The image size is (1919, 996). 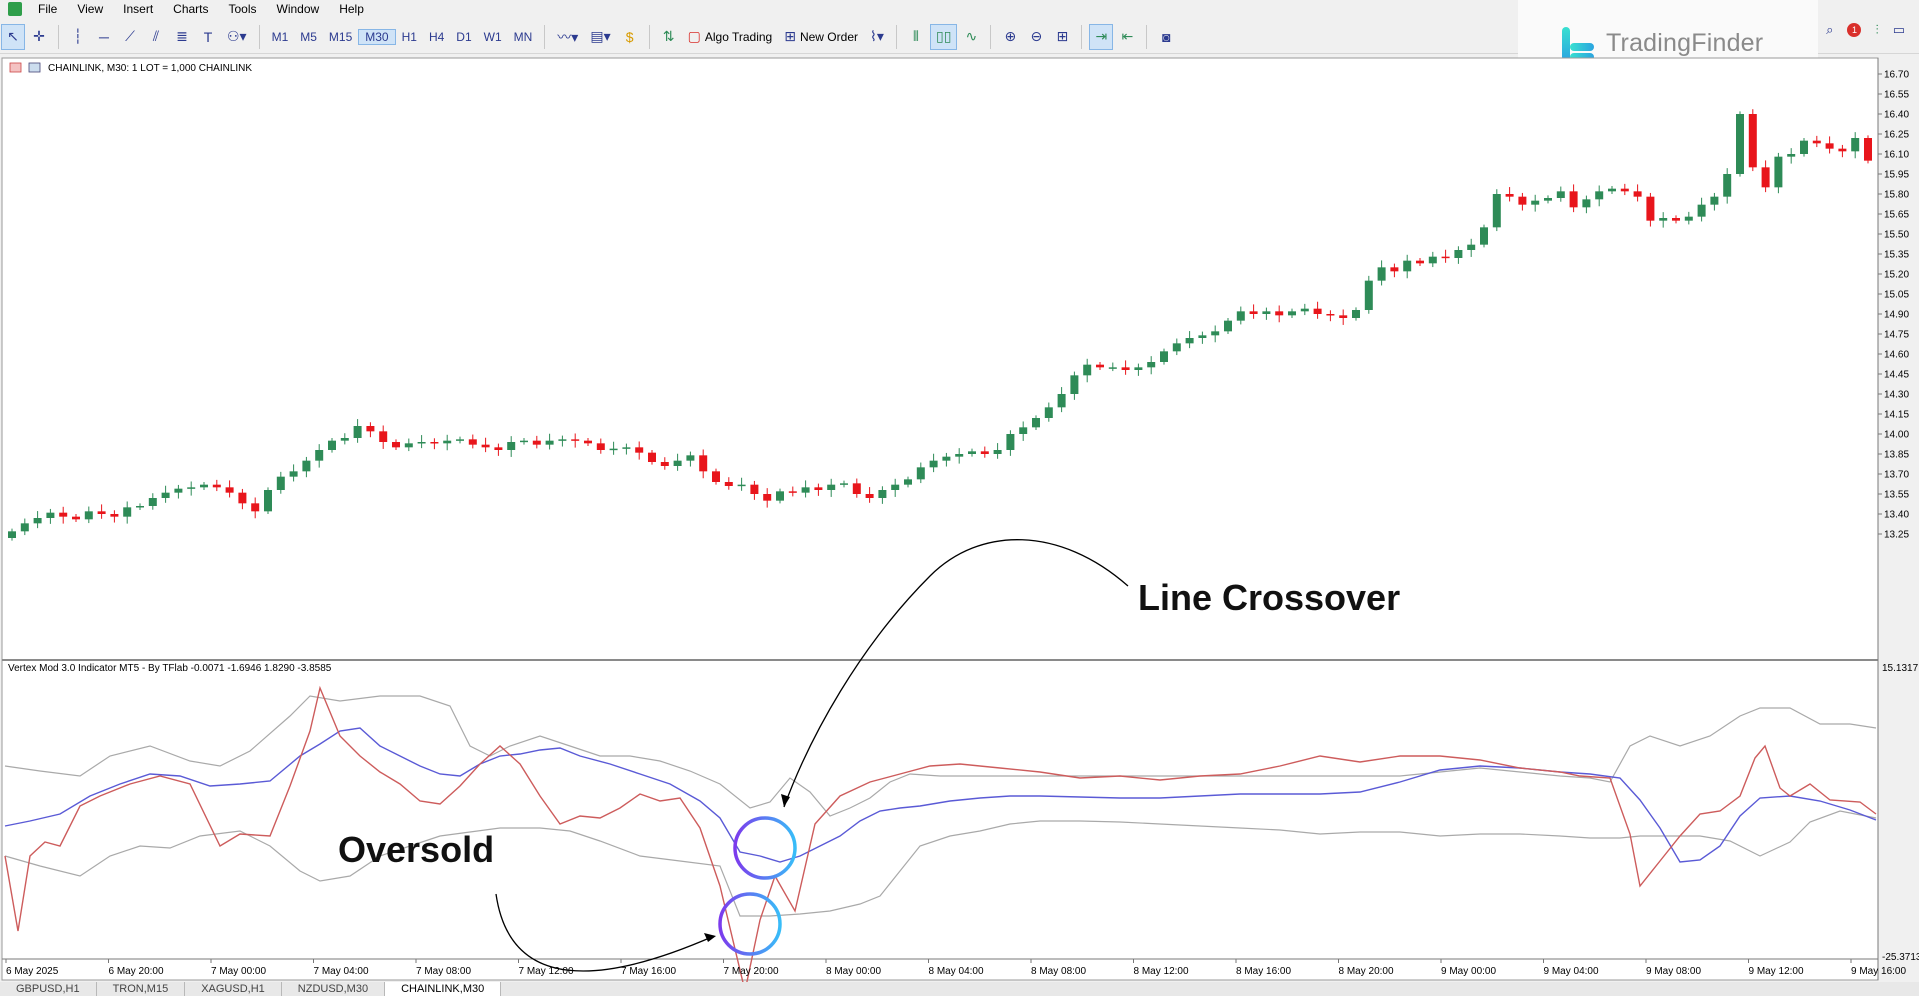 I want to click on timeframe-m30: M30, so click(x=377, y=36).